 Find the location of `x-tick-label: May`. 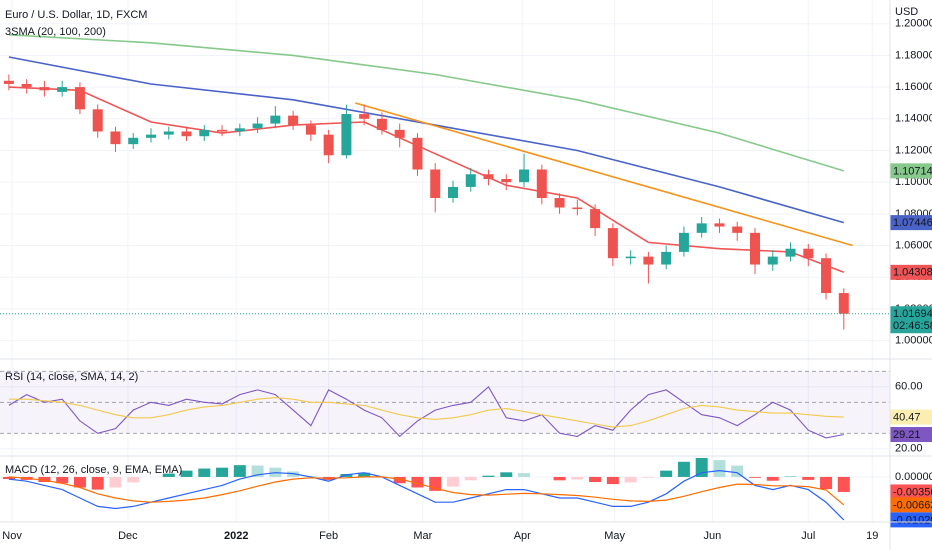

x-tick-label: May is located at coordinates (614, 536).